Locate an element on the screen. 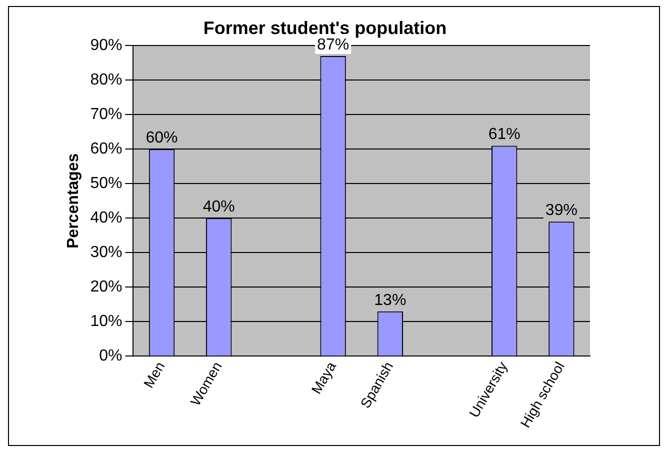  y-tick-label: 30% is located at coordinates (106, 253).